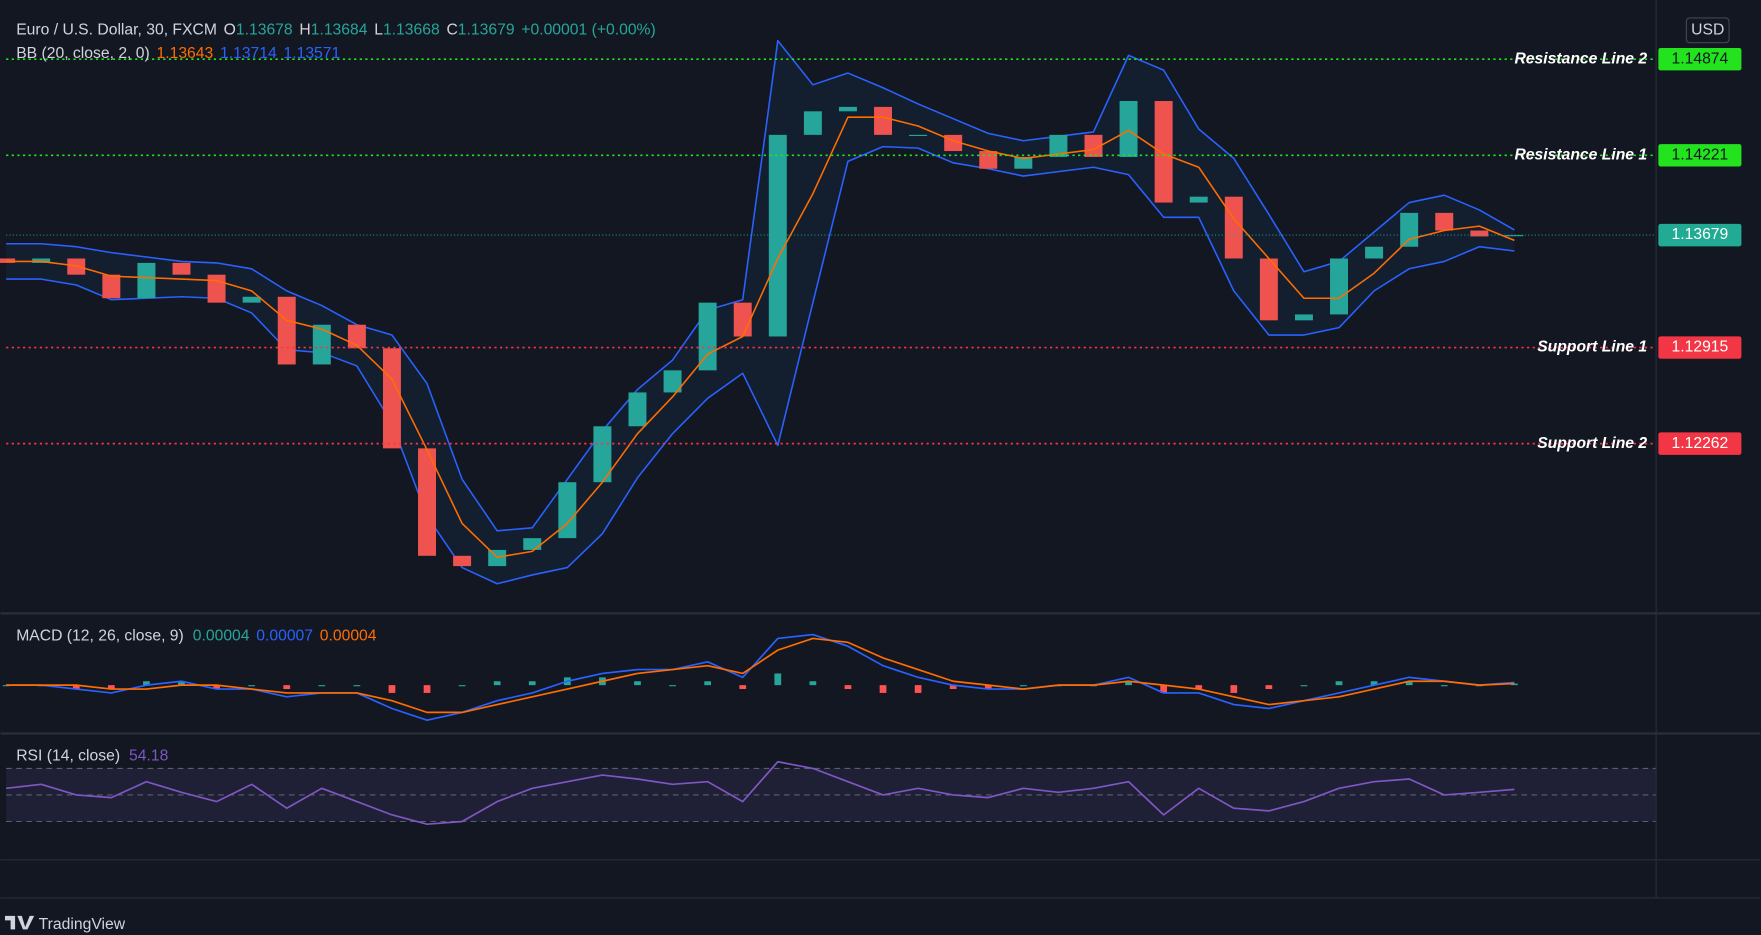  Describe the element at coordinates (100, 636) in the screenshot. I see `macd-title: MACD (12, 26, close, 9)` at that location.